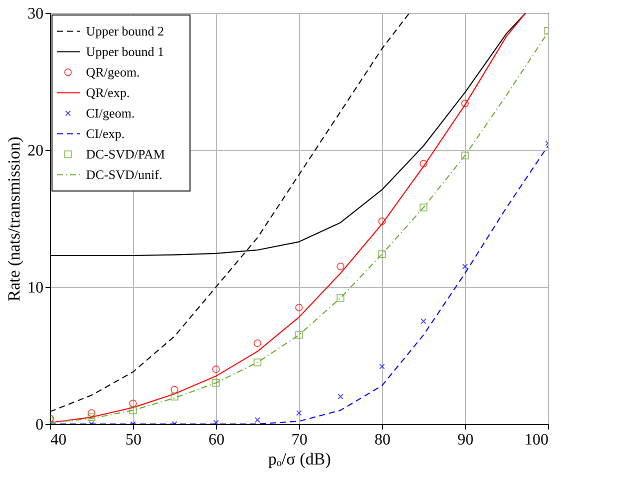  What do you see at coordinates (216, 440) in the screenshot?
I see `x-tick-label: 60` at bounding box center [216, 440].